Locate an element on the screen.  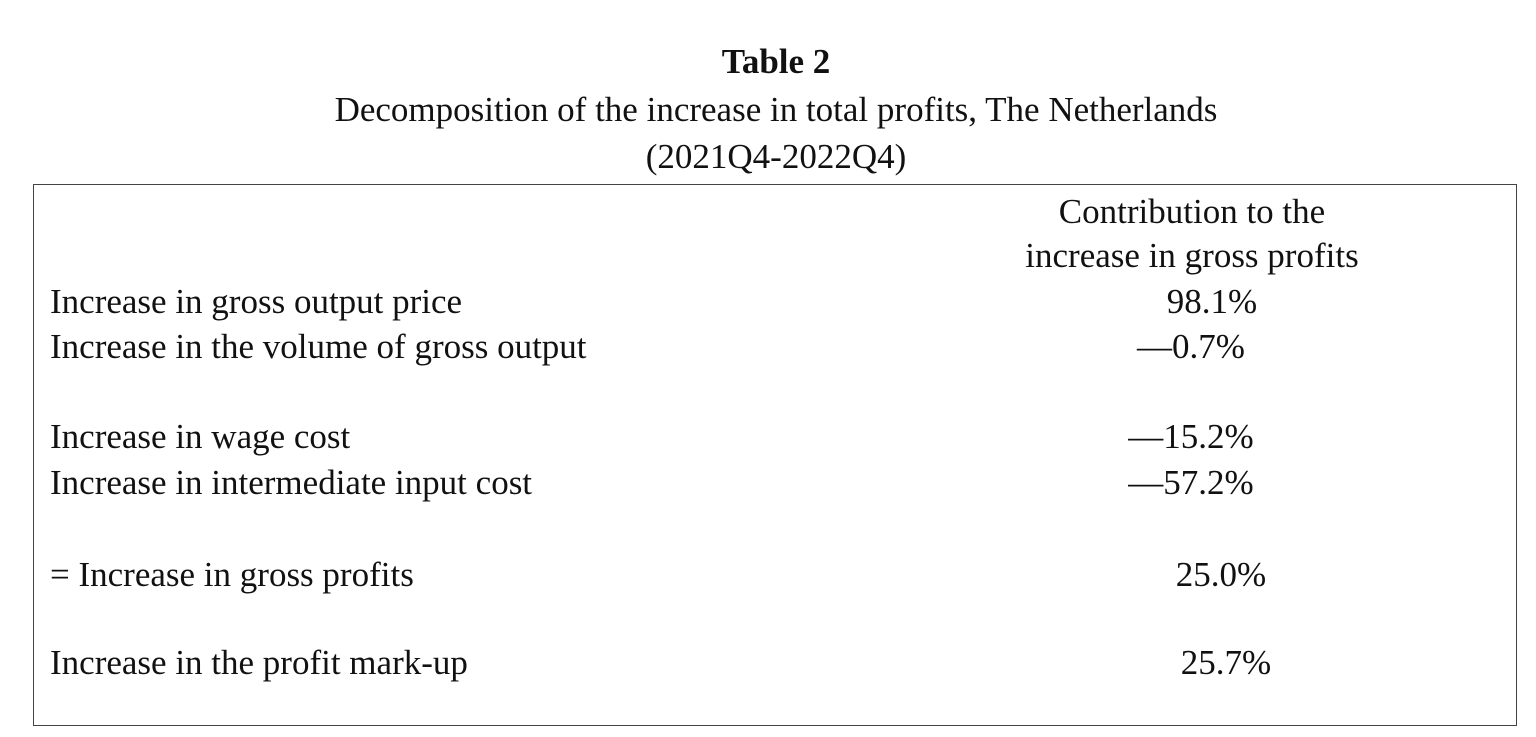
row-value: 25.0% is located at coordinates (1221, 574).